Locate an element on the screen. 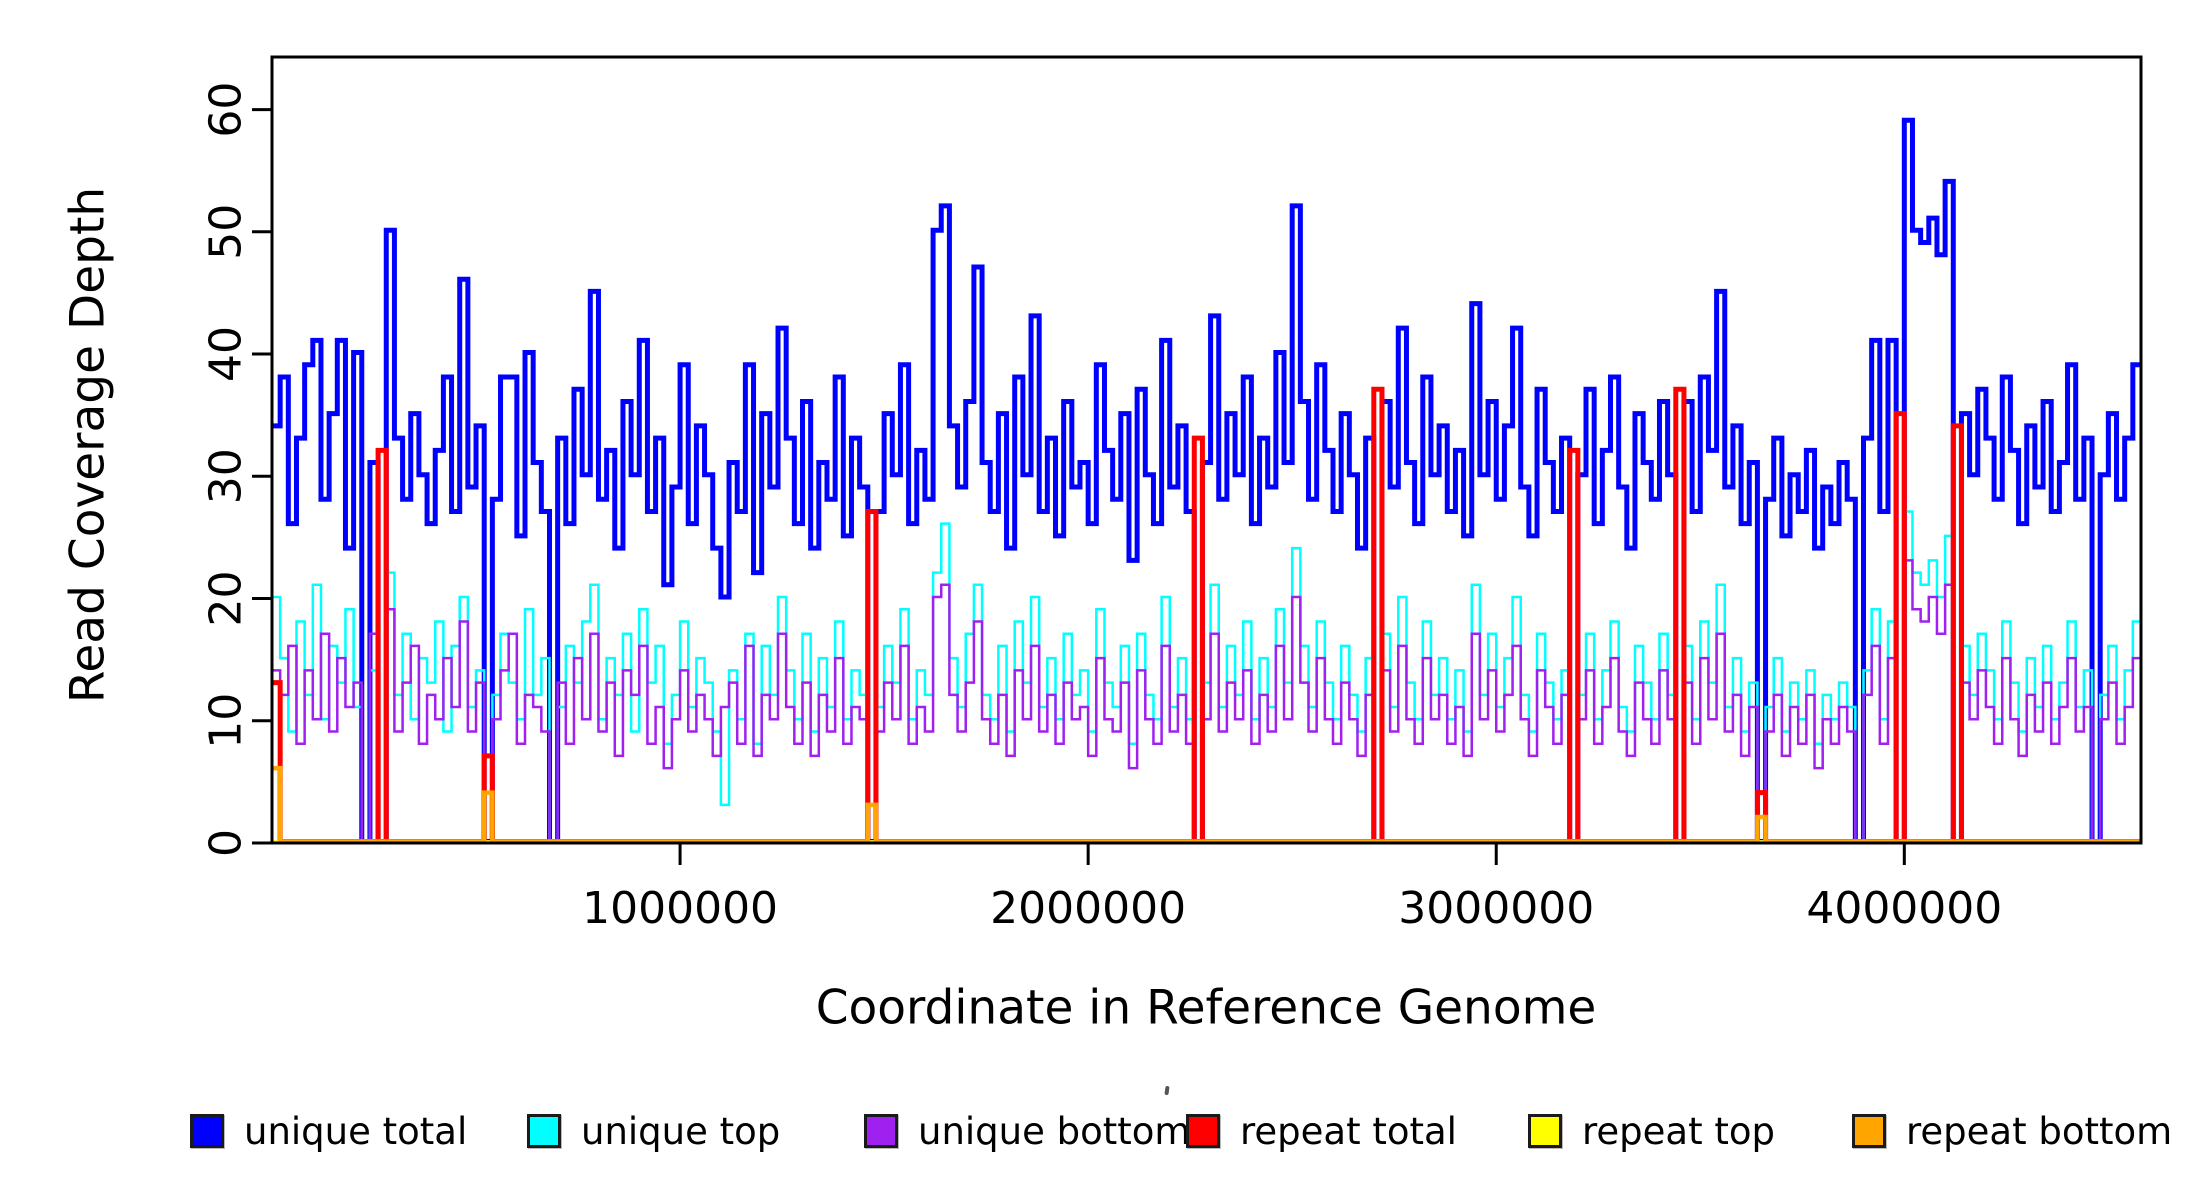  unique-top-swatch-icon is located at coordinates (544, 1131).